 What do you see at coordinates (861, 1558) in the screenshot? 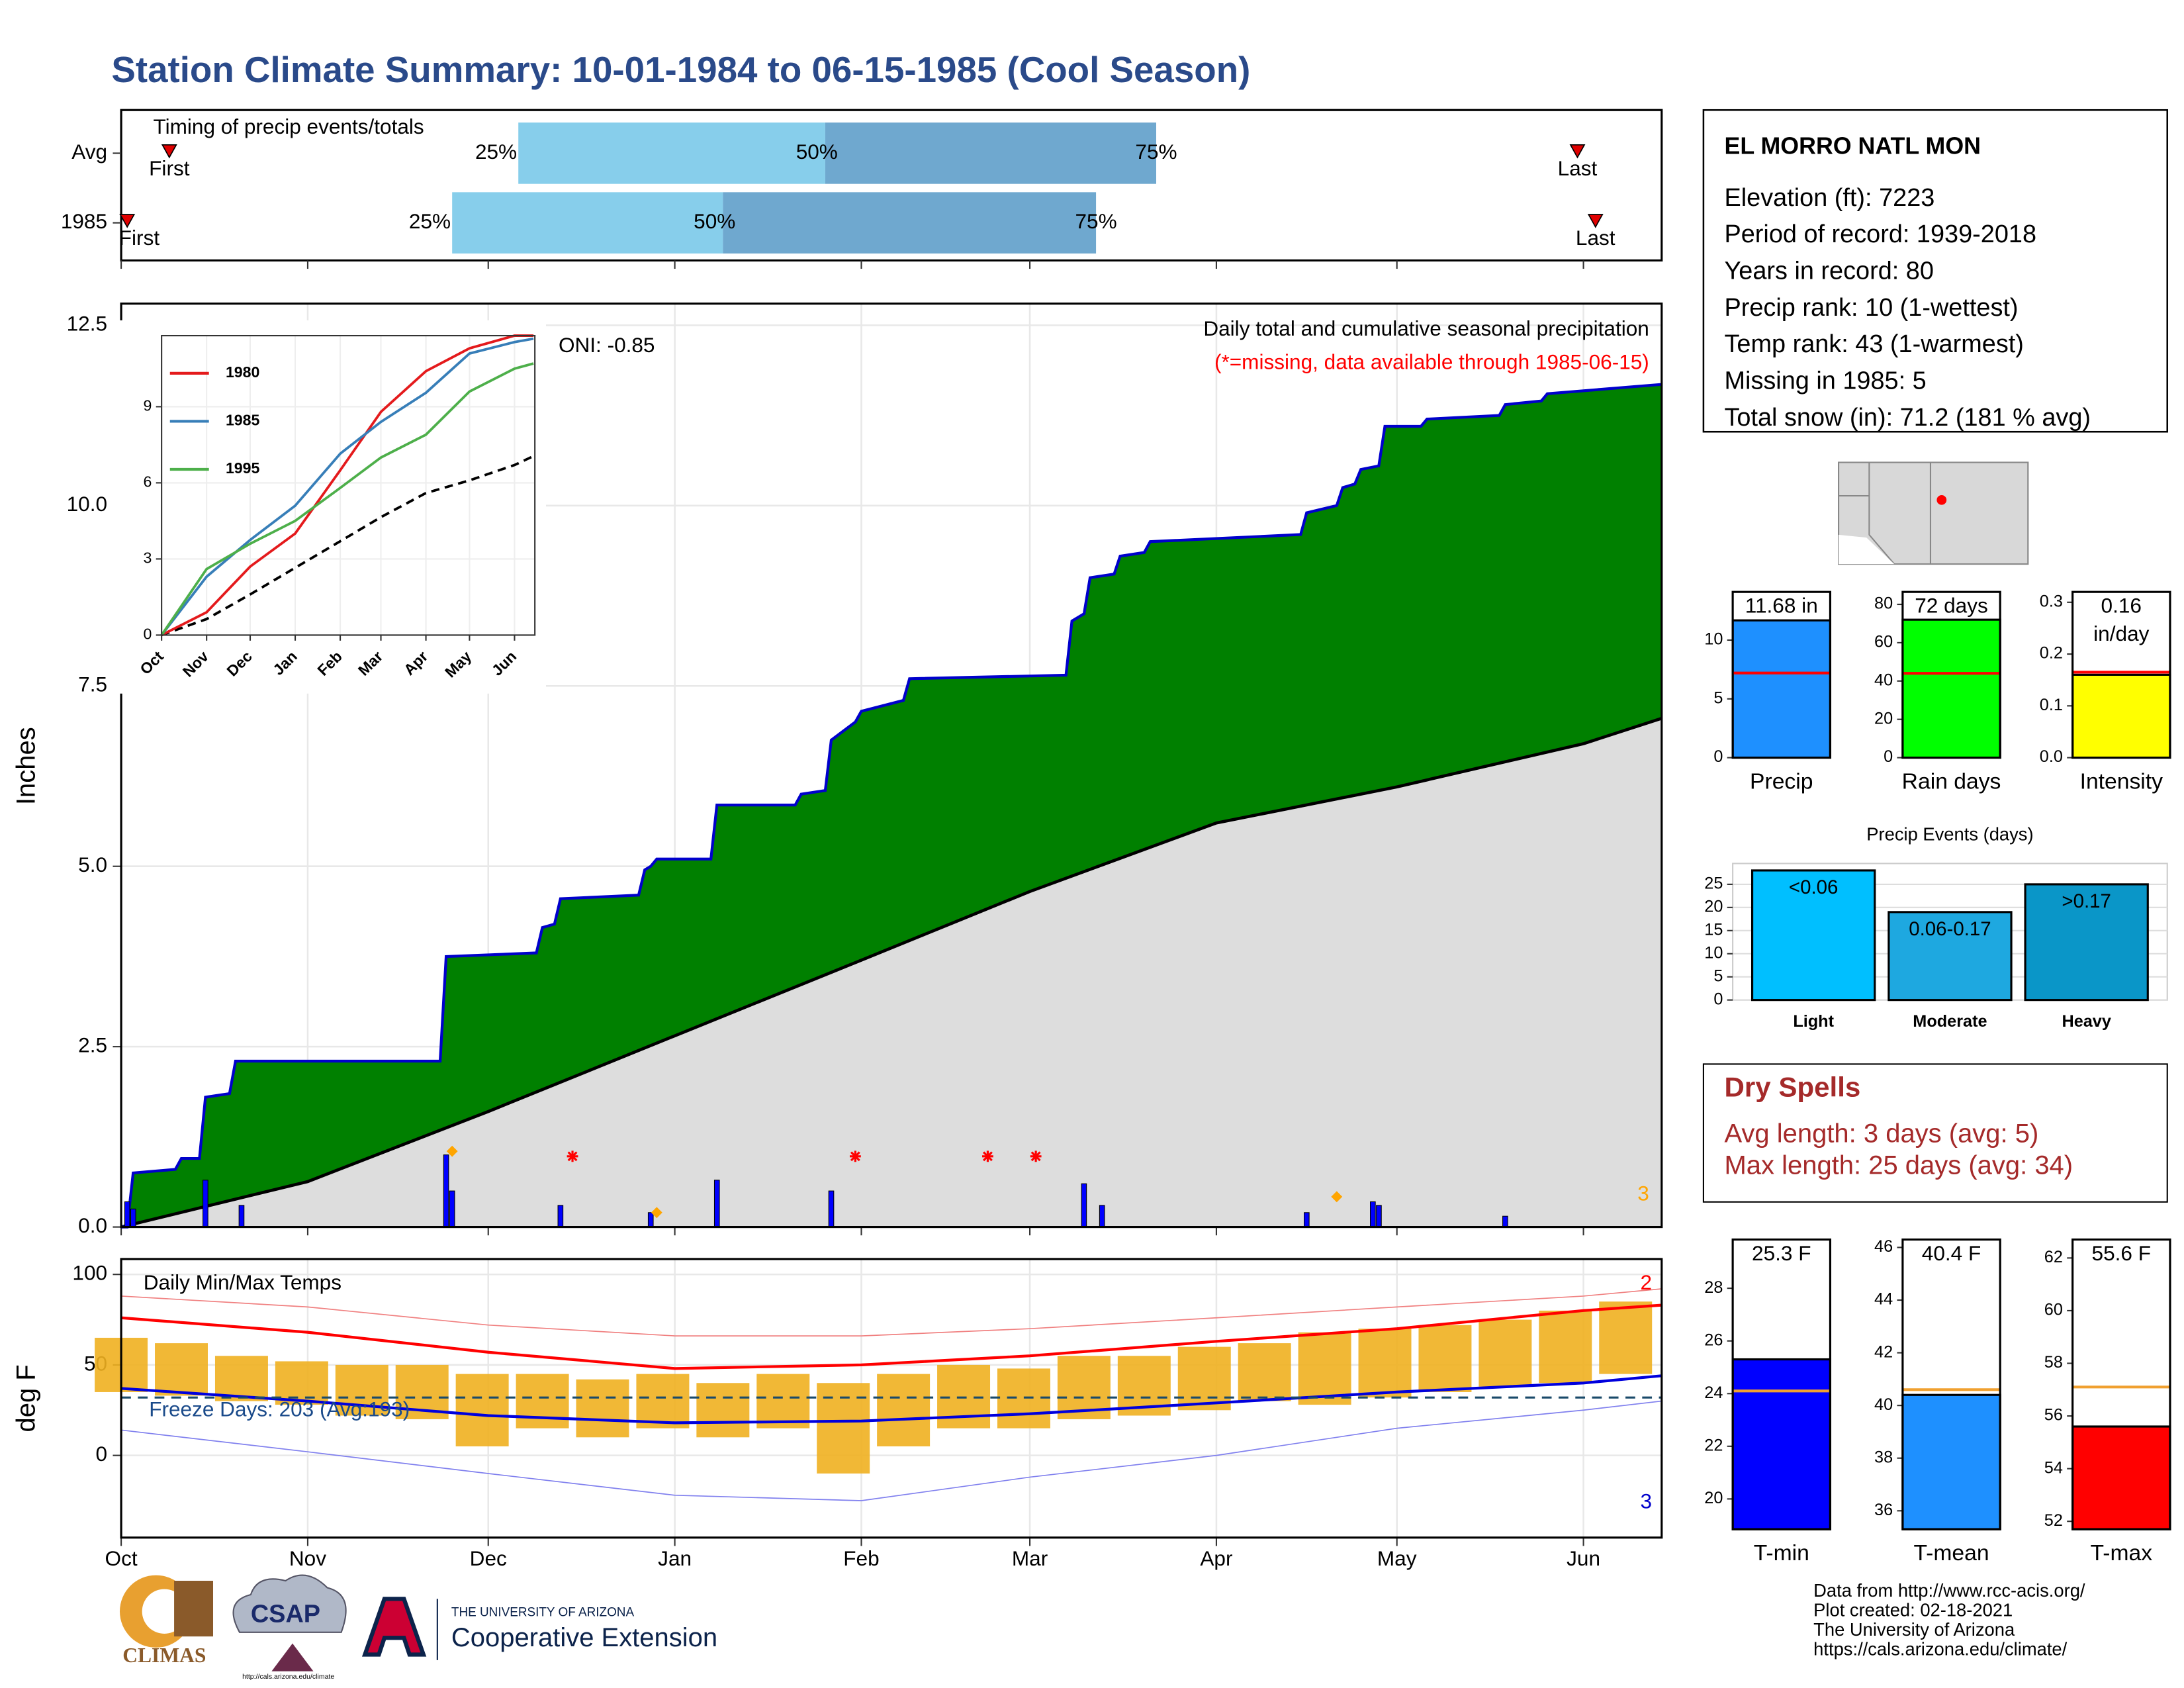
I see `x-tick-label: Feb` at bounding box center [861, 1558].